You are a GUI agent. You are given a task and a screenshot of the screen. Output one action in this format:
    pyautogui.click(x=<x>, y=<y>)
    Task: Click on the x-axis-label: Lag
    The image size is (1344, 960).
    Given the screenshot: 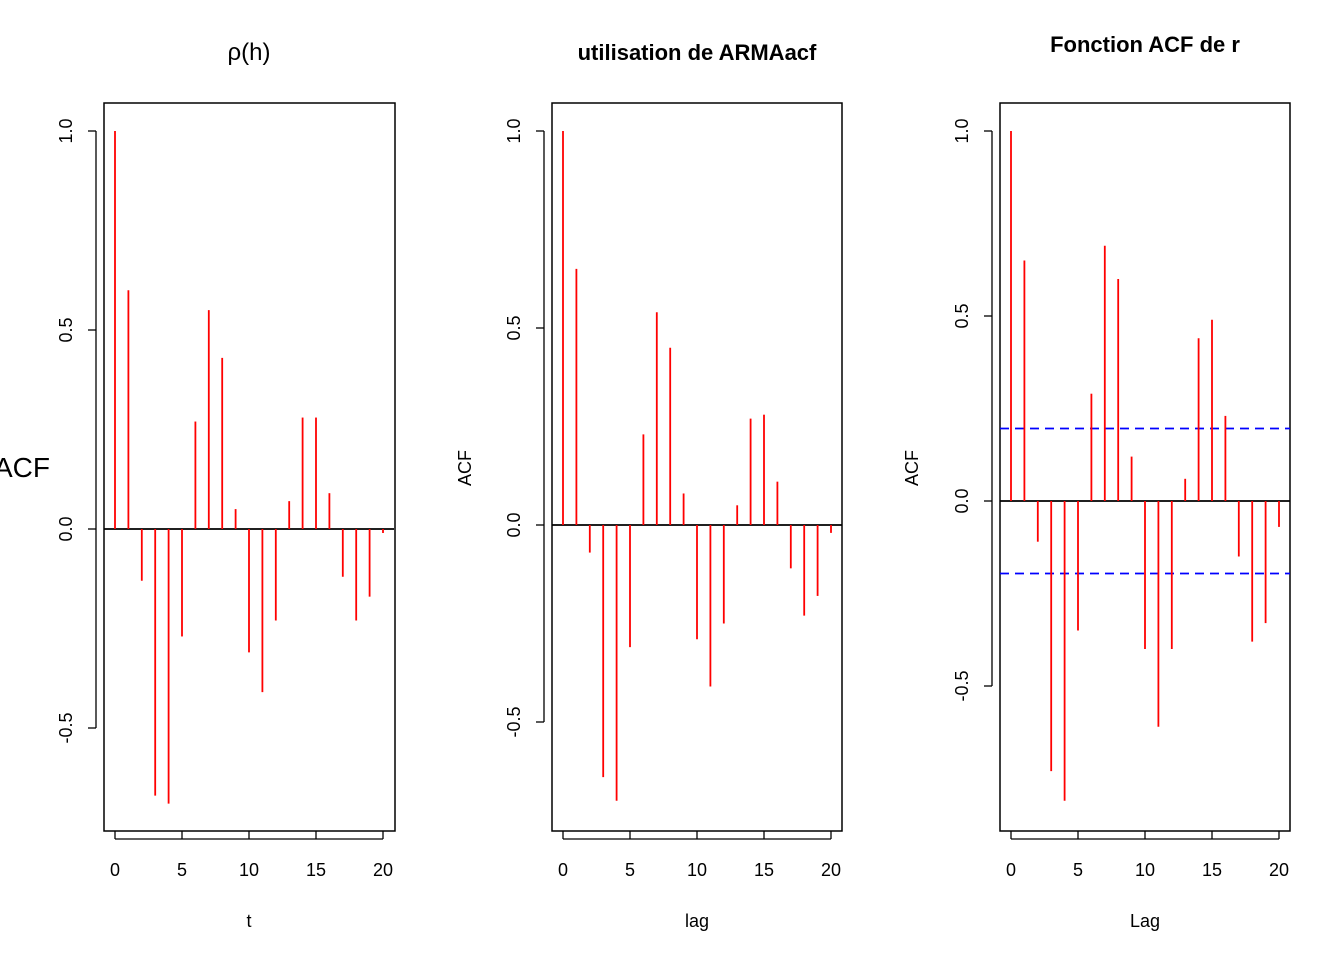 What is the action you would take?
    pyautogui.click(x=1145, y=921)
    